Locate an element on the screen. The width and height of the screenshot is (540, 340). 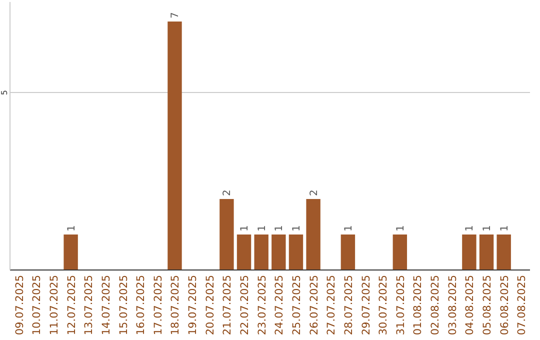
x-tick-label: 21.07.2025 is located at coordinates (228, 305).